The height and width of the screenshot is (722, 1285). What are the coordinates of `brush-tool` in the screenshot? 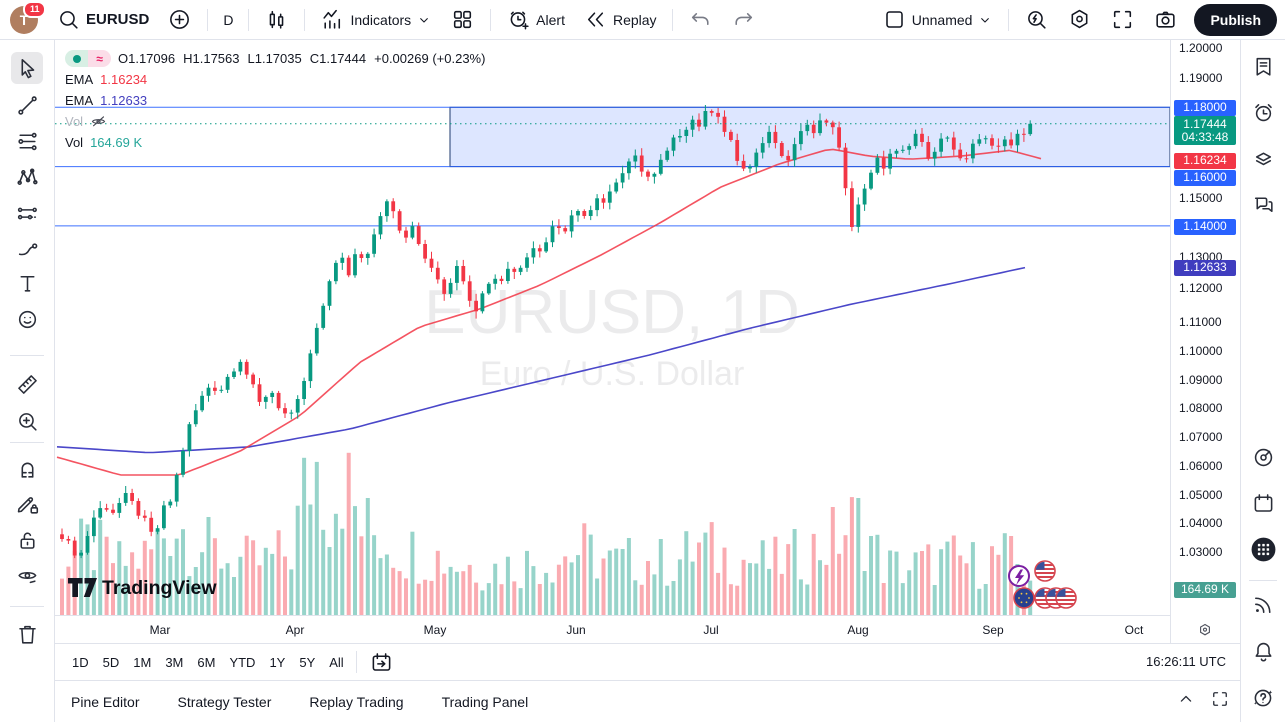 It's located at (27, 248).